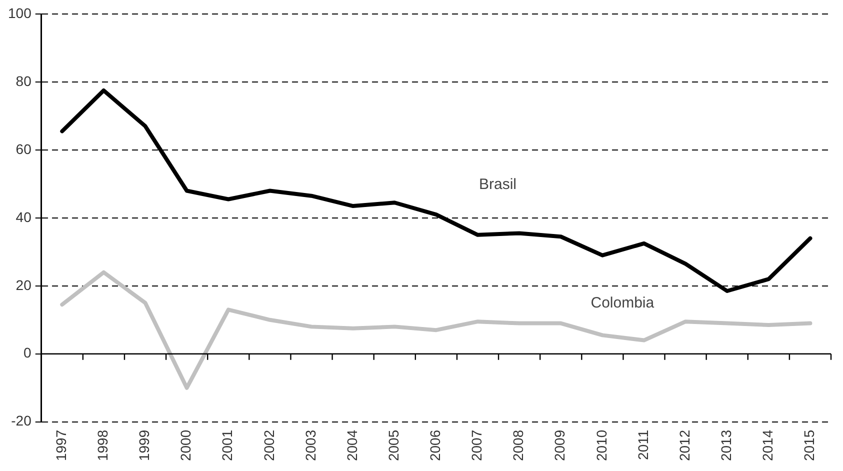 This screenshot has width=843, height=471. What do you see at coordinates (352, 446) in the screenshot?
I see `x-tick-label: 2004` at bounding box center [352, 446].